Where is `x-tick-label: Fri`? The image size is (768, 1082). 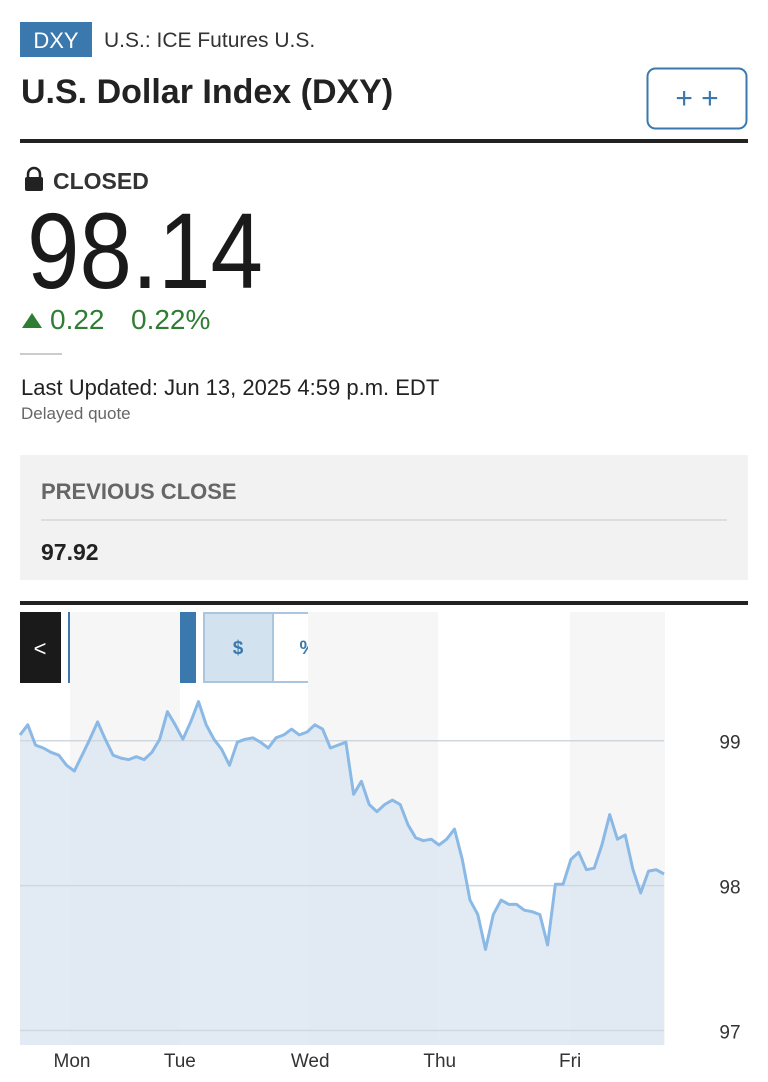 x-tick-label: Fri is located at coordinates (570, 1061).